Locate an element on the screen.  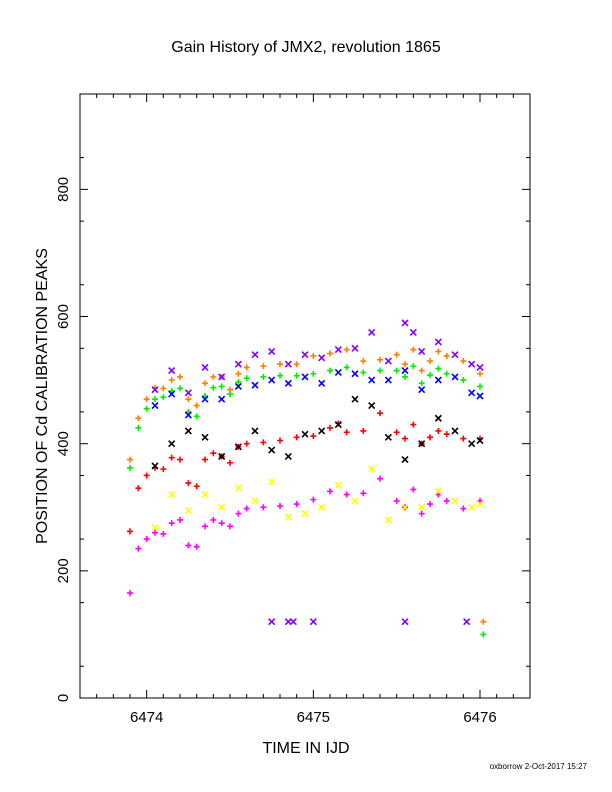
y-tick-label: 0 is located at coordinates (63, 698).